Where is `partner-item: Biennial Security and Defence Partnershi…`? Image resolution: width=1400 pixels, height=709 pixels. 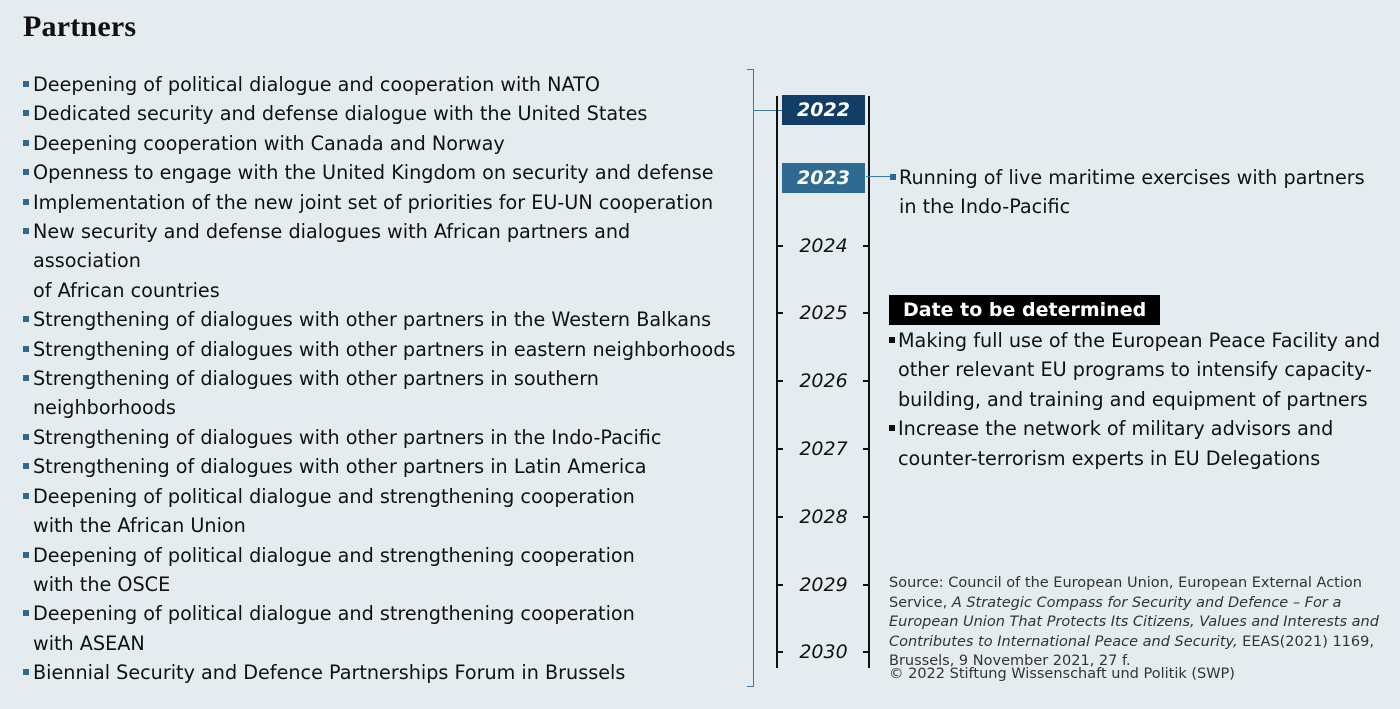 partner-item: Biennial Security and Defence Partnershi… is located at coordinates (382, 672).